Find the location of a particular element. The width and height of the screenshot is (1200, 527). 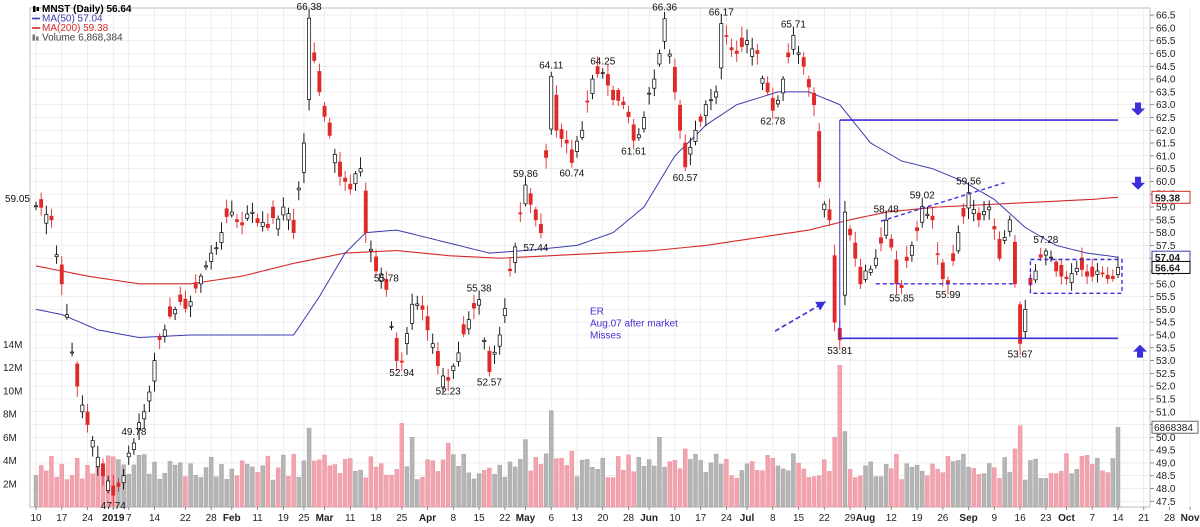

volume-tag is located at coordinates (1175, 427).